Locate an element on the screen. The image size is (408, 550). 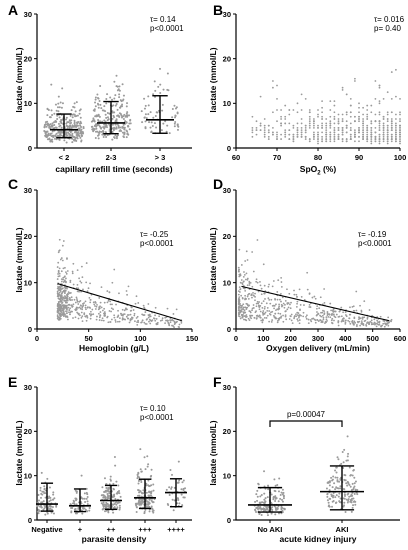
category-label: > 3 is located at coordinates (160, 157).